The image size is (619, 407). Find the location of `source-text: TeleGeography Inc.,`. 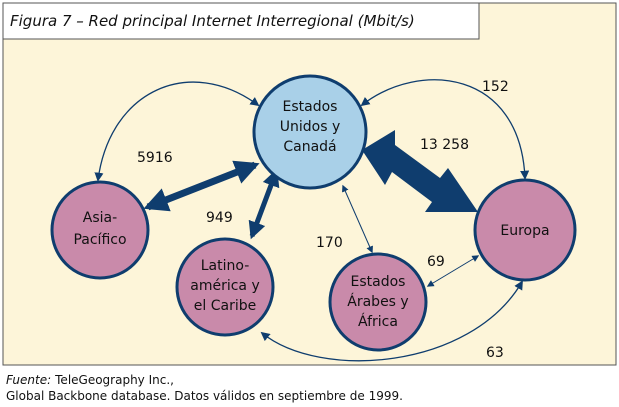

source-text: TeleGeography Inc., is located at coordinates (114, 380).